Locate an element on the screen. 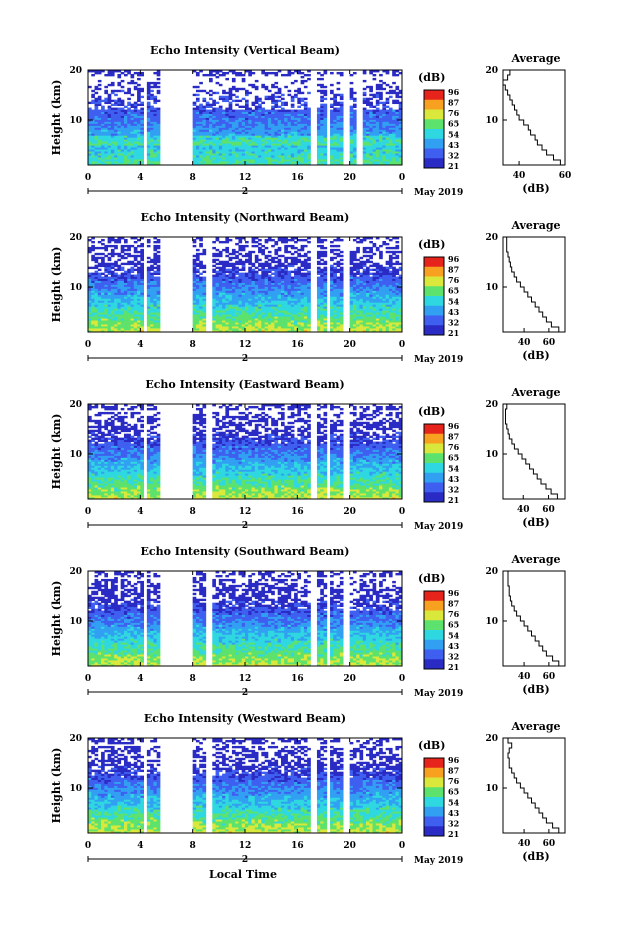 The width and height of the screenshot is (620, 929). colorbar-tick-label: 43 is located at coordinates (454, 145).